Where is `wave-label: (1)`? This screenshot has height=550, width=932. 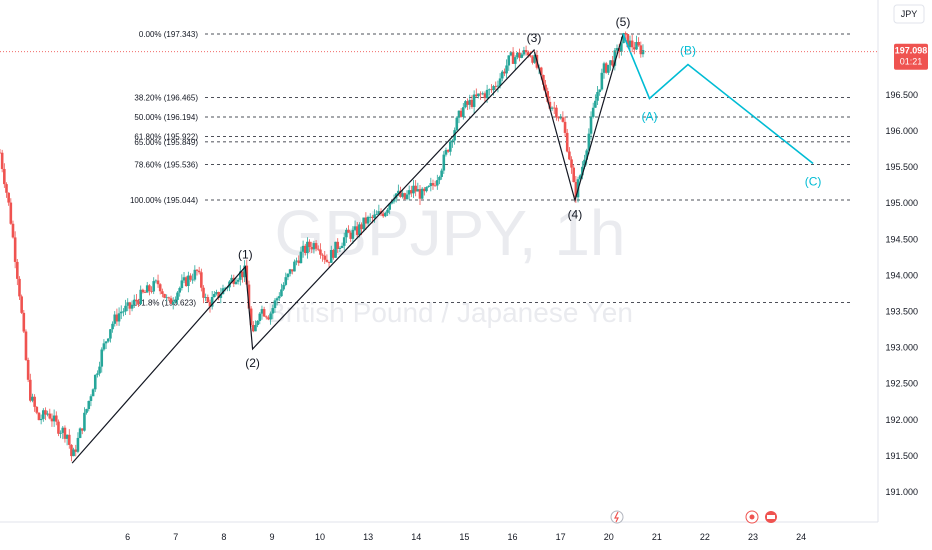
wave-label: (1) is located at coordinates (245, 255).